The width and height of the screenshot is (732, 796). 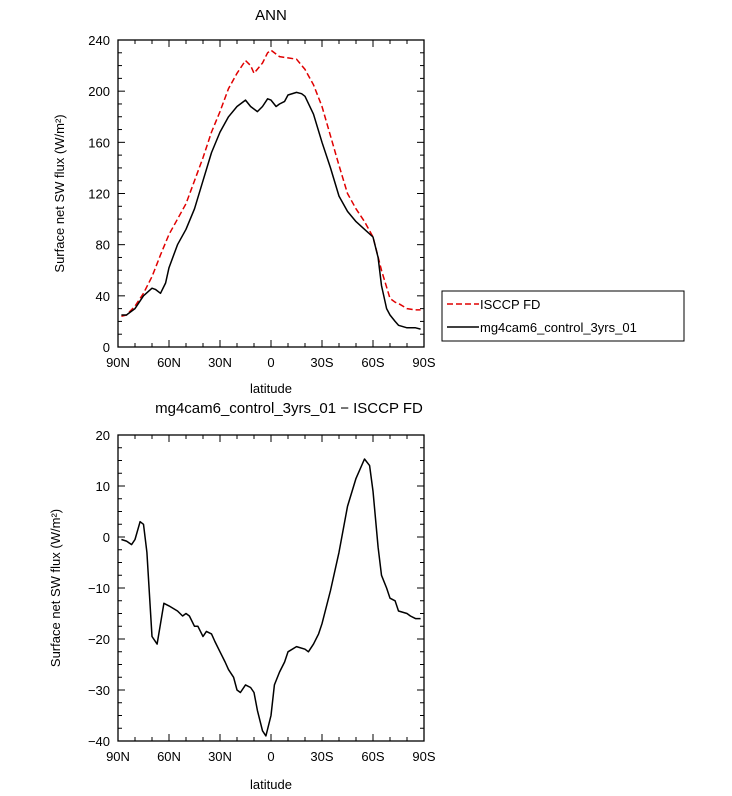 I want to click on legend-entry: ISCCP FD, so click(x=510, y=304).